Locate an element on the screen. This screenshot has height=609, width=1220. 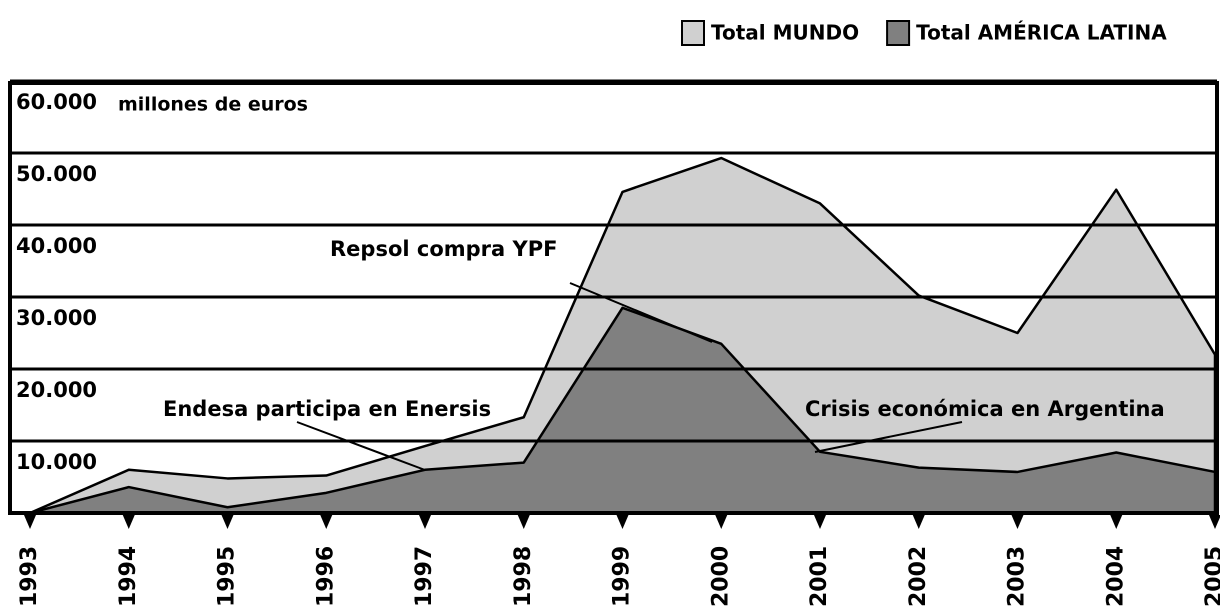
legend-label: Total AMÉRICA LATINA is located at coordinates (1041, 33).